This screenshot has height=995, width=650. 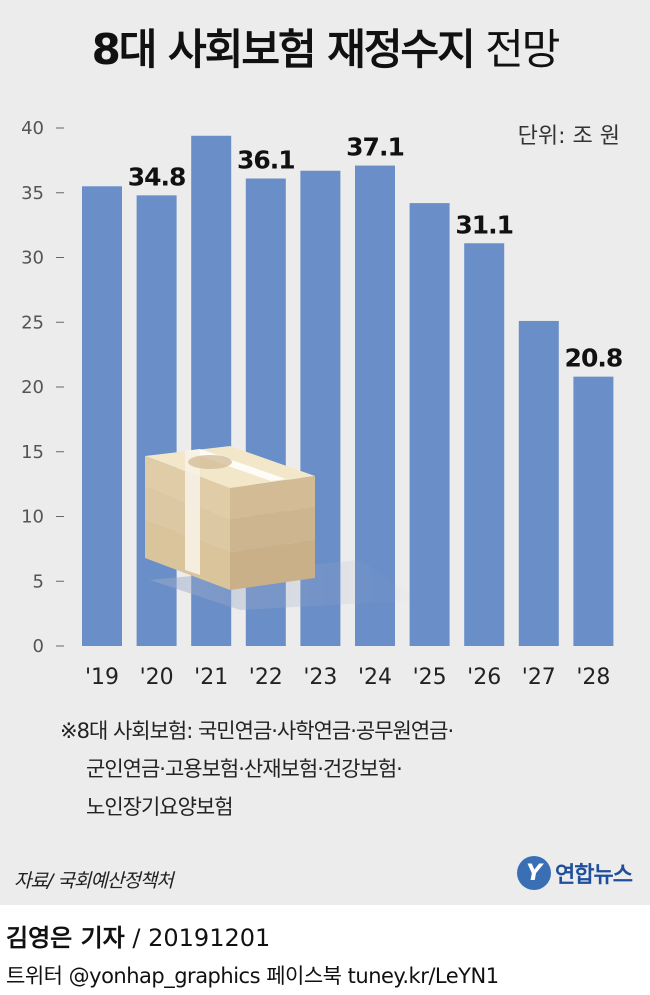 What do you see at coordinates (266, 160) in the screenshot?
I see `data-label: 36.1` at bounding box center [266, 160].